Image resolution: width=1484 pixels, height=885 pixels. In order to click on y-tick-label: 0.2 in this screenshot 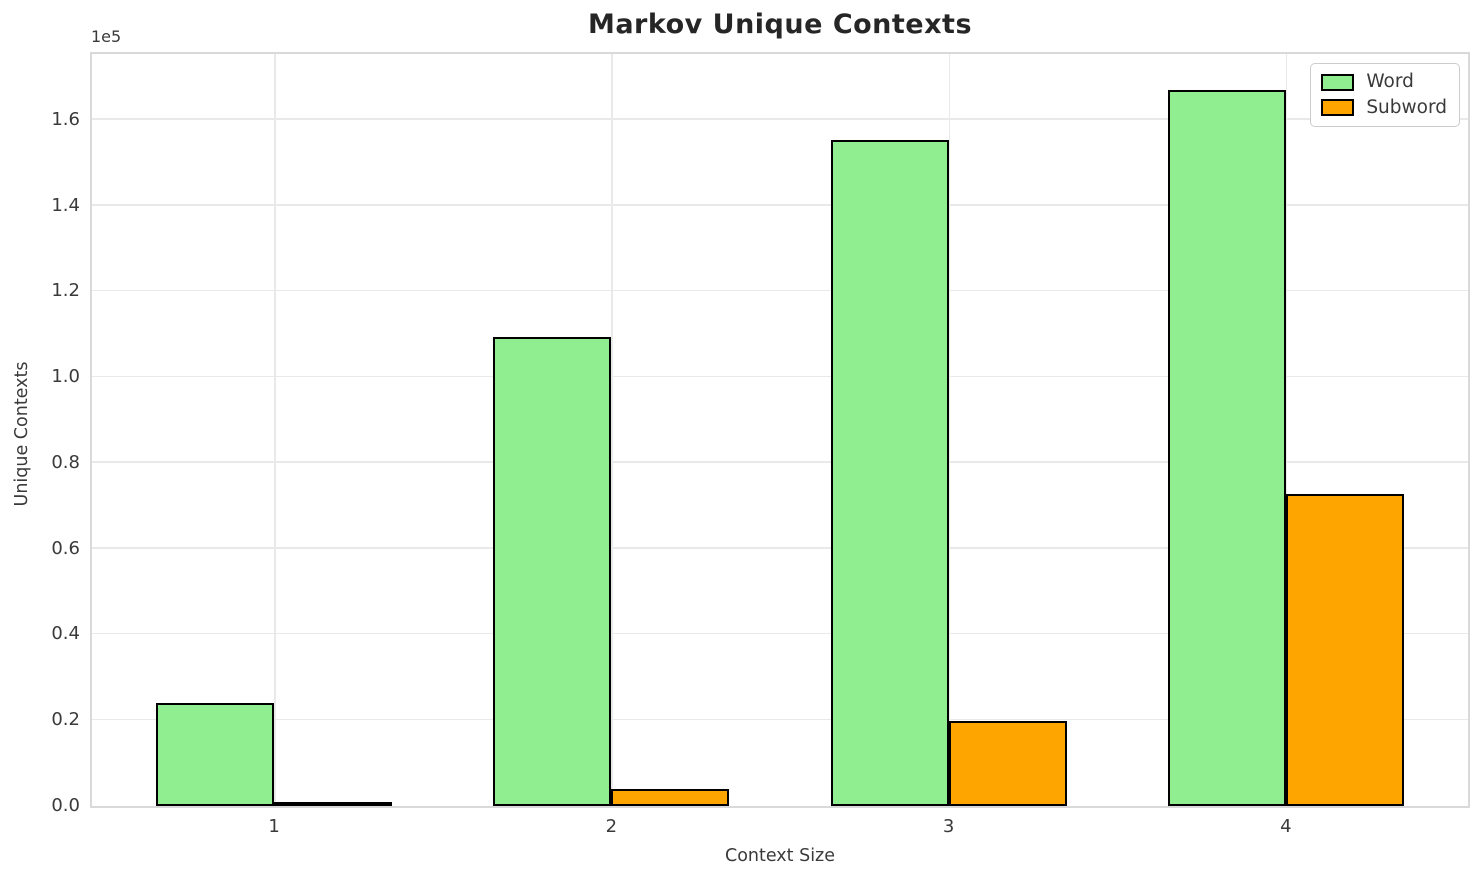, I will do `click(65, 720)`.